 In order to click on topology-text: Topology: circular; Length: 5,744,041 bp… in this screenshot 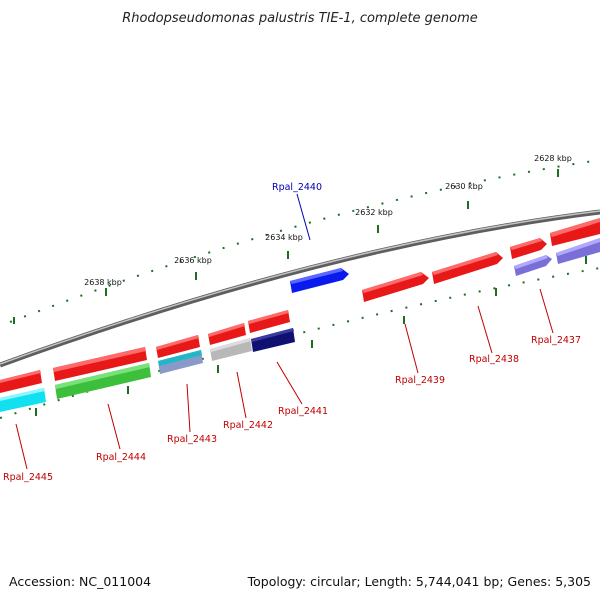, I will do `click(419, 581)`.